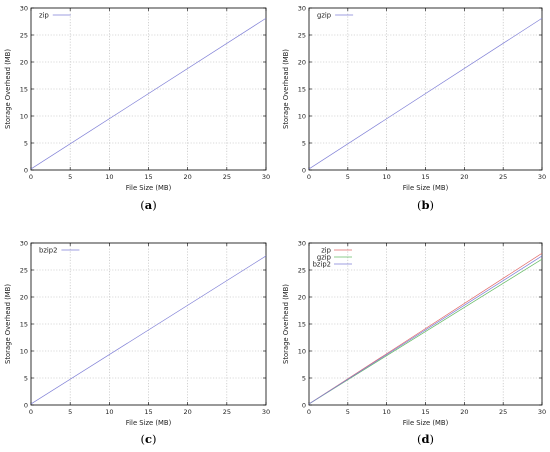 Image resolution: width=550 pixels, height=452 pixels. What do you see at coordinates (148, 205) in the screenshot?
I see `panel-caption: (a)` at bounding box center [148, 205].